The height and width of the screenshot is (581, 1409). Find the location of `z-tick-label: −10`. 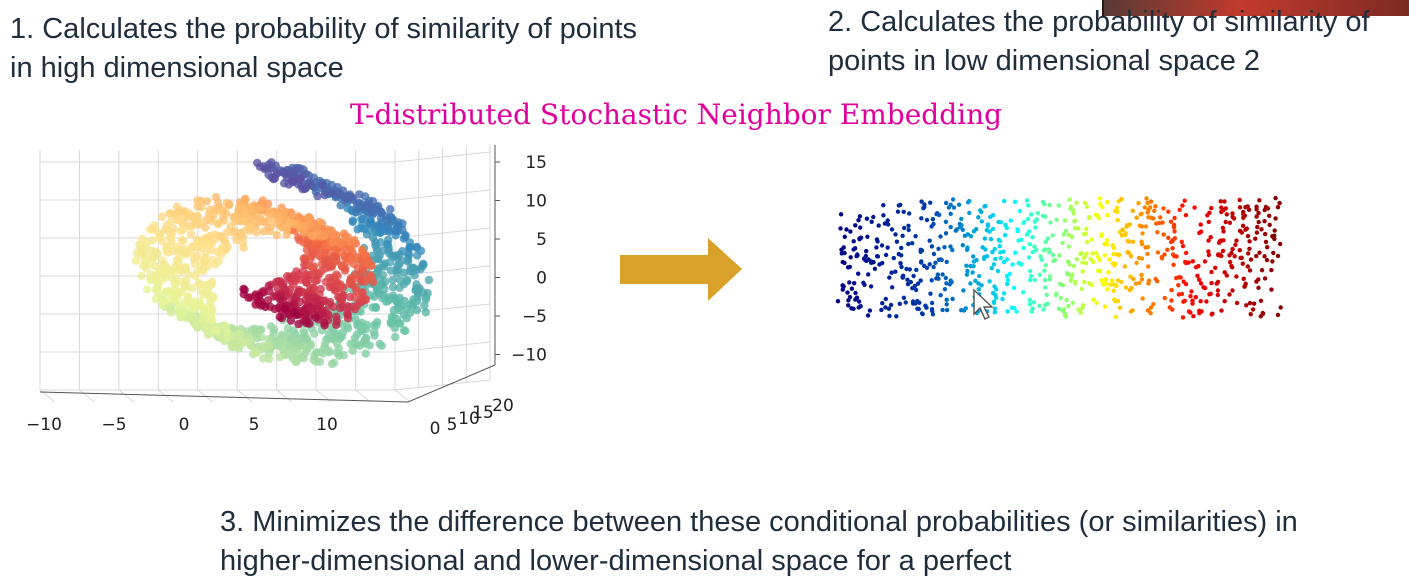

z-tick-label: −10 is located at coordinates (529, 356).